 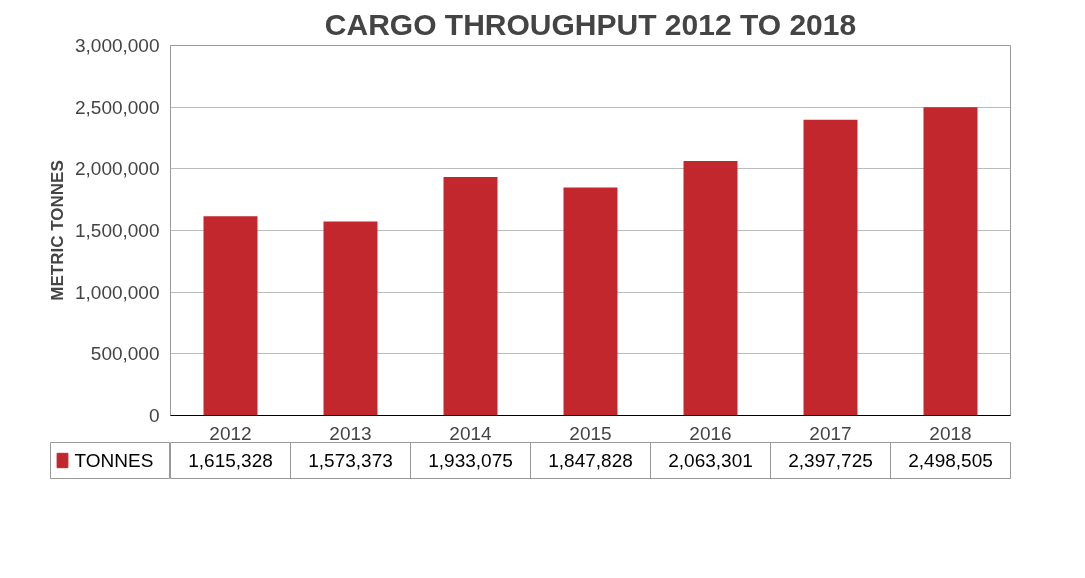 What do you see at coordinates (230, 460) in the screenshot?
I see `data-label: 1,615,328` at bounding box center [230, 460].